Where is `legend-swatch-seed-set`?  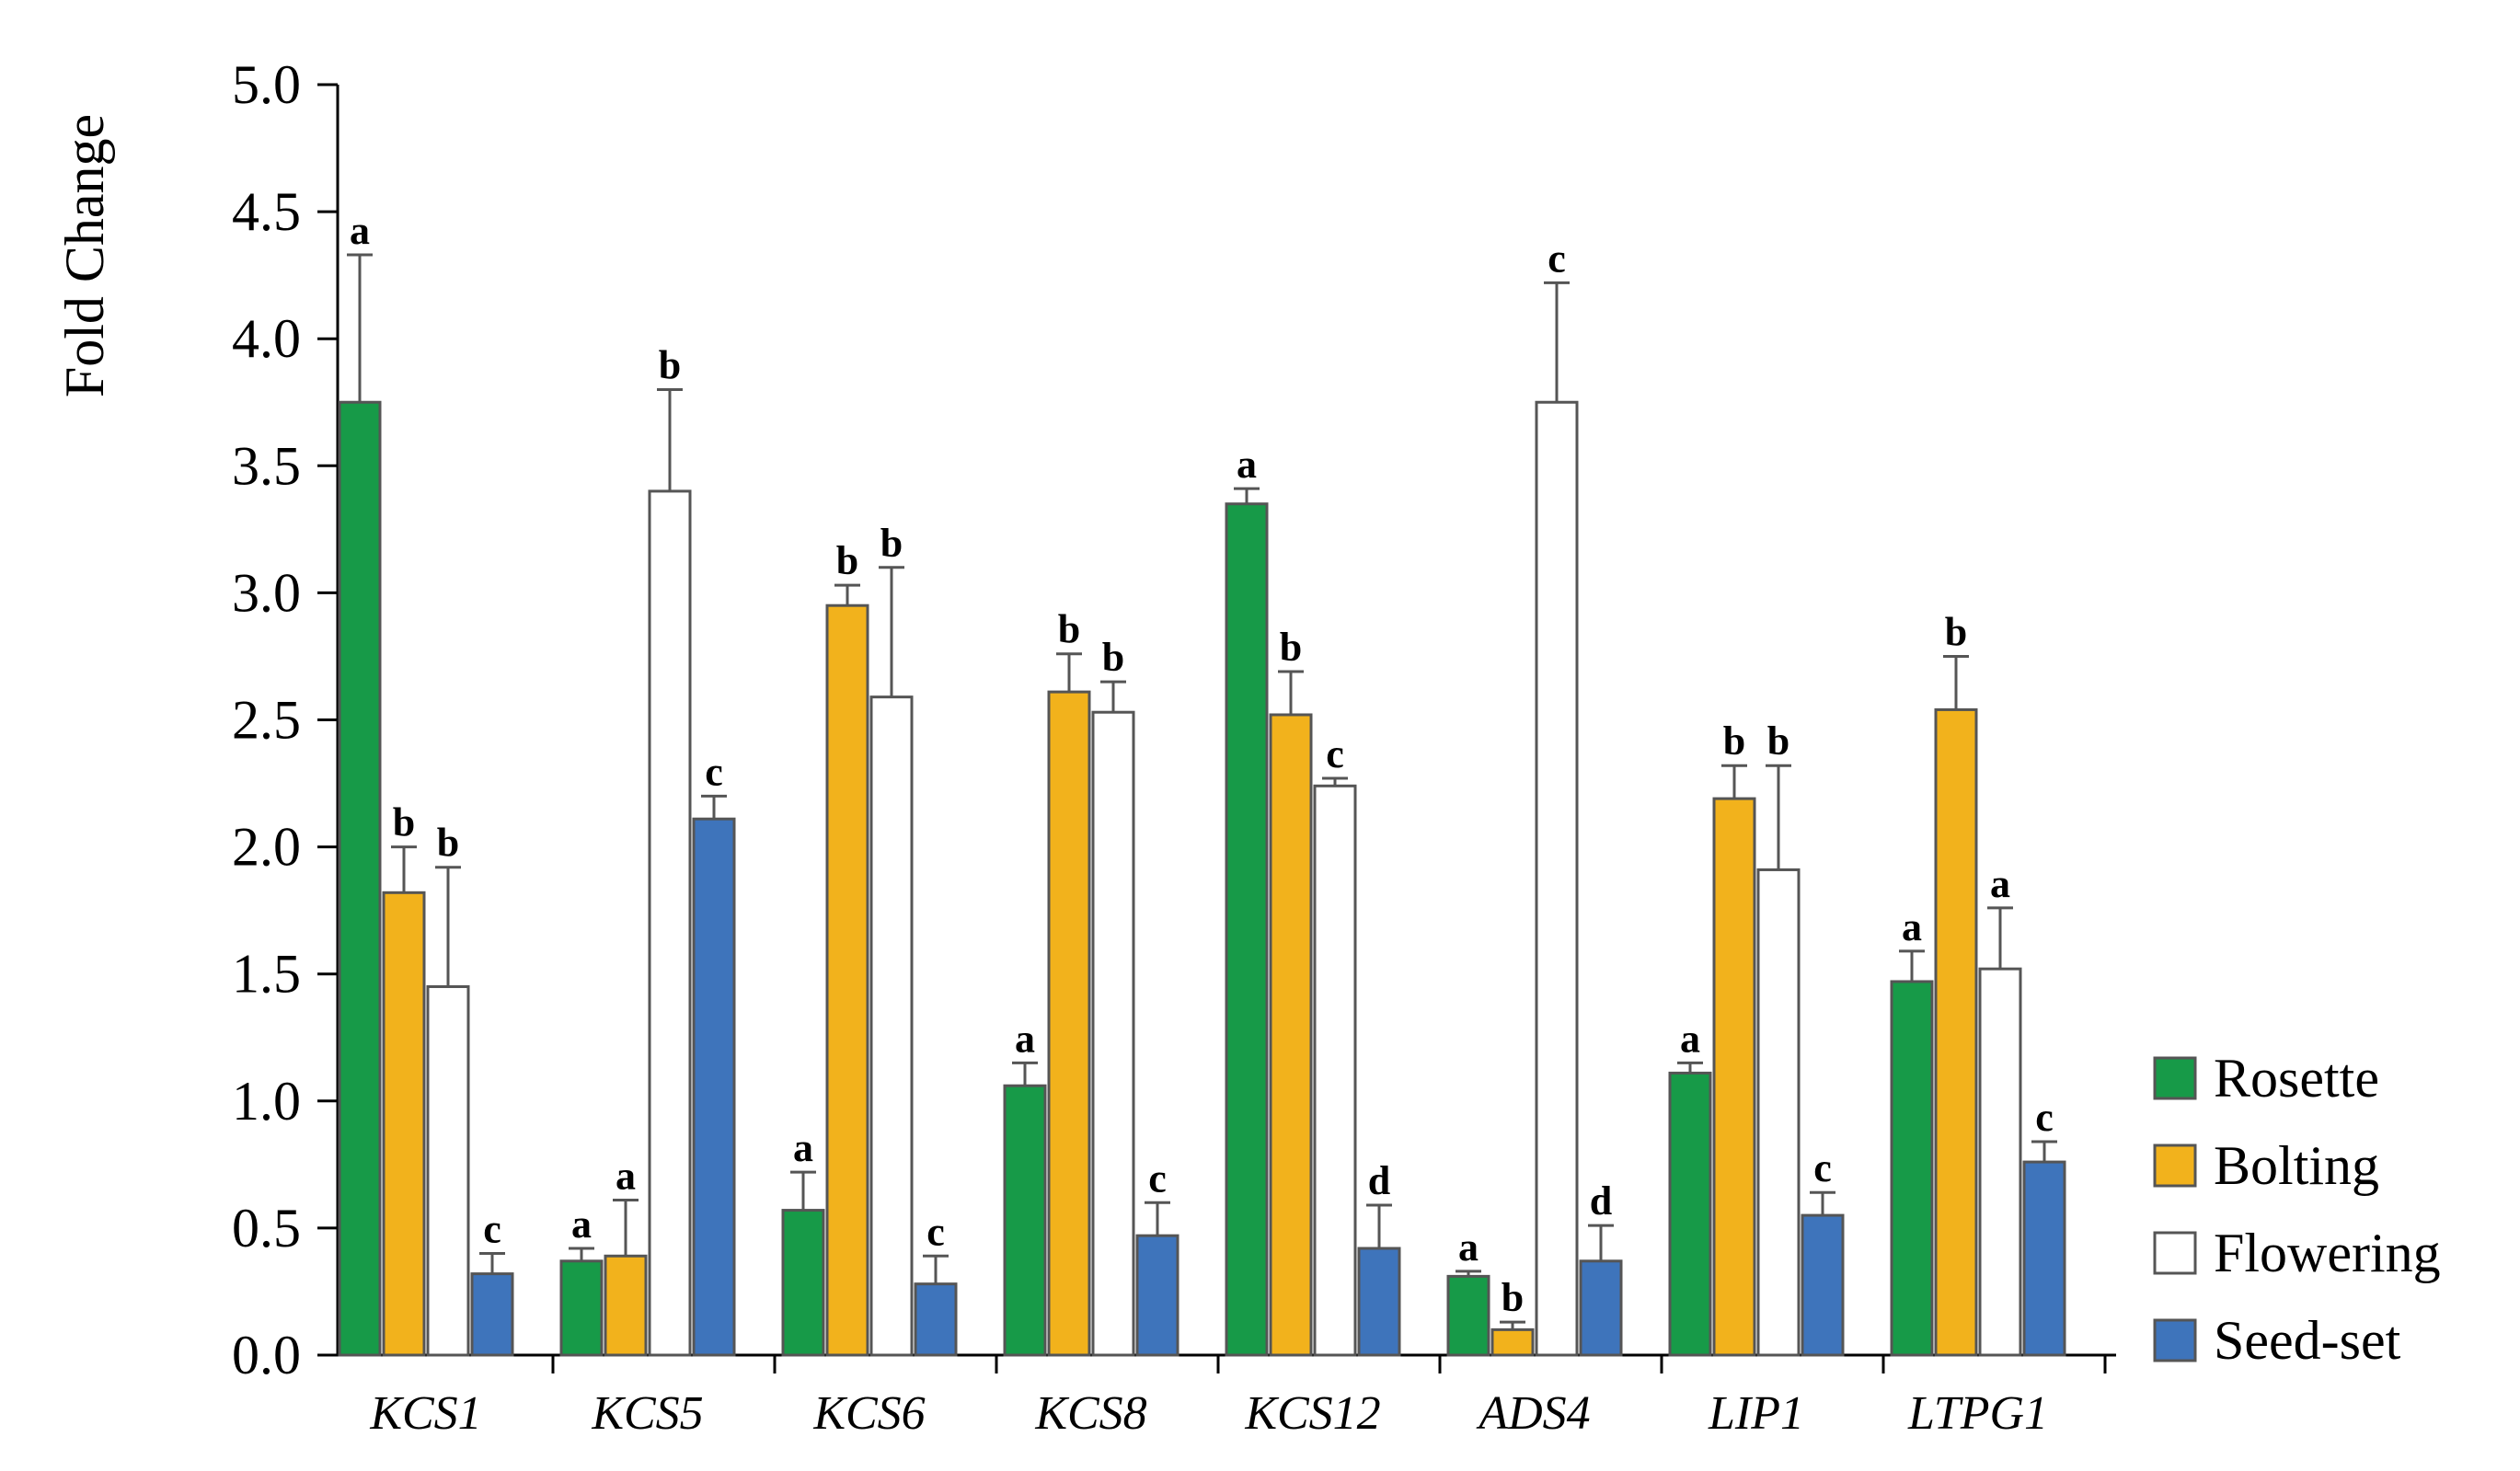
legend-swatch-seed-set is located at coordinates (2175, 1340).